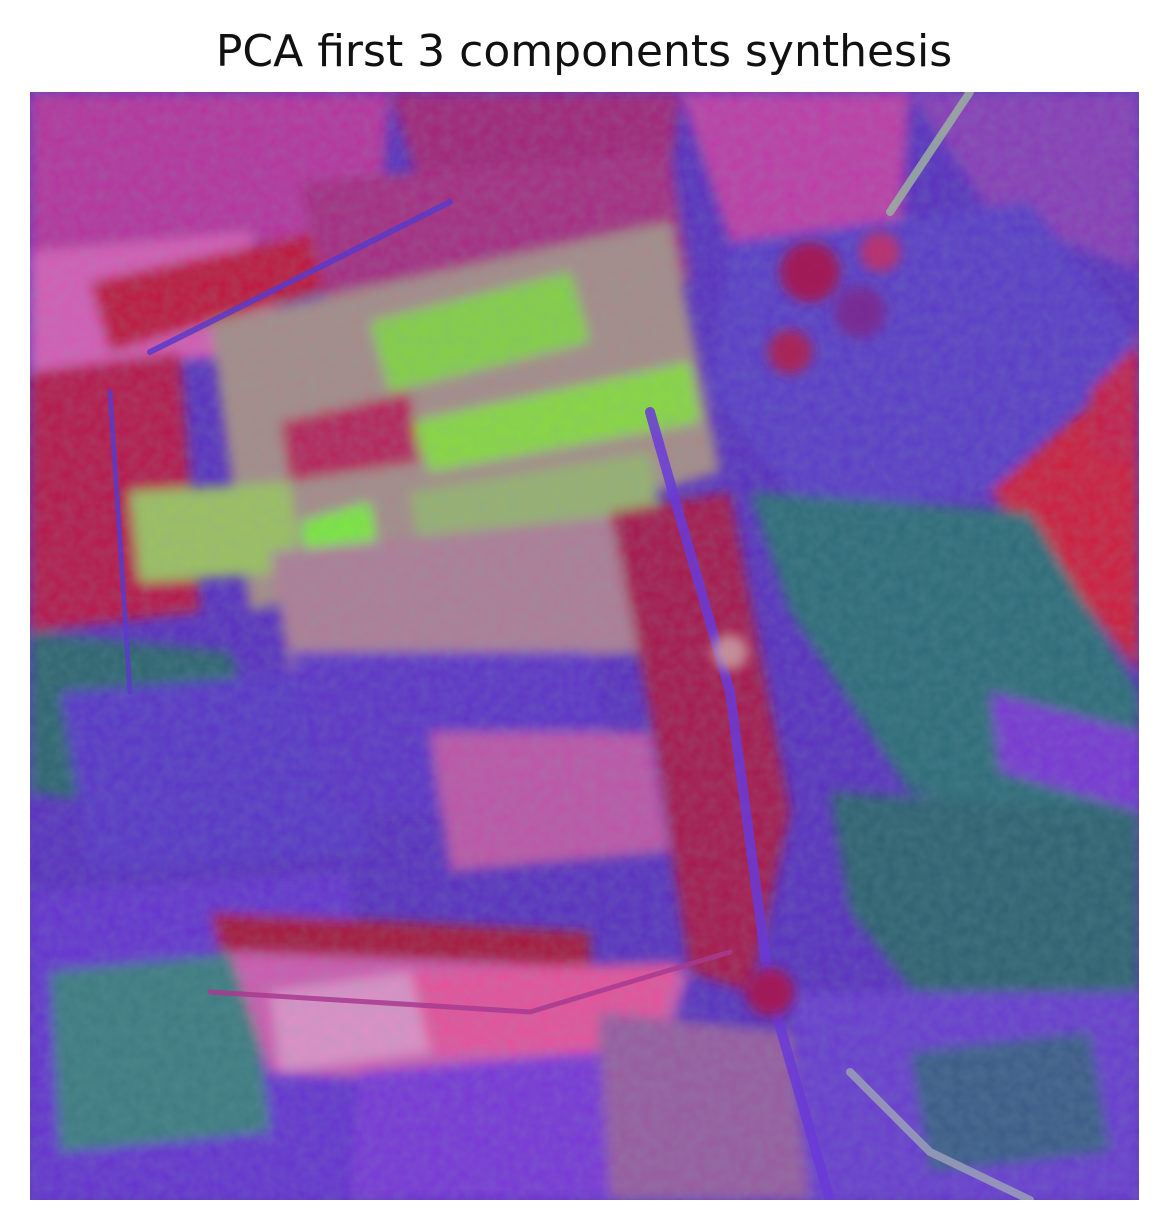 The width and height of the screenshot is (1168, 1231). I want to click on road-right-curve, so click(930, 154).